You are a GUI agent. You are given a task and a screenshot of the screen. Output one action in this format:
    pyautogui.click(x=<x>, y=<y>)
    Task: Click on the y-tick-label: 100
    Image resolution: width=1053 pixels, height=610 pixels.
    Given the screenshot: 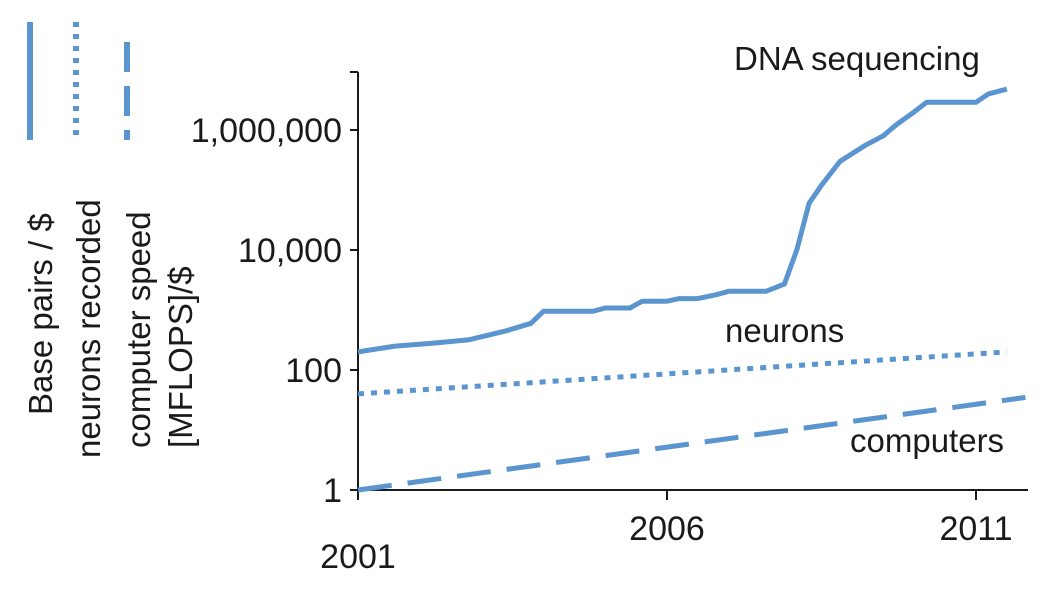 What is the action you would take?
    pyautogui.click(x=313, y=371)
    